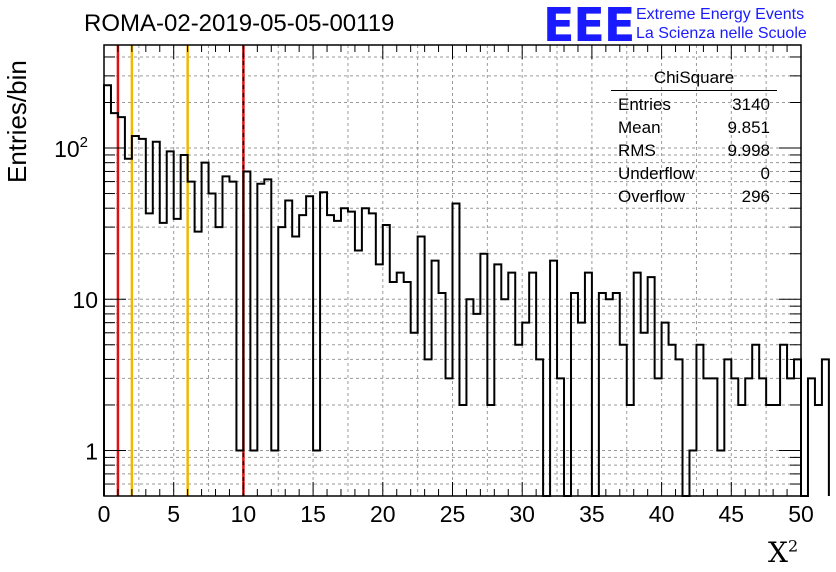  I want to click on x-tick-label: 30, so click(522, 514).